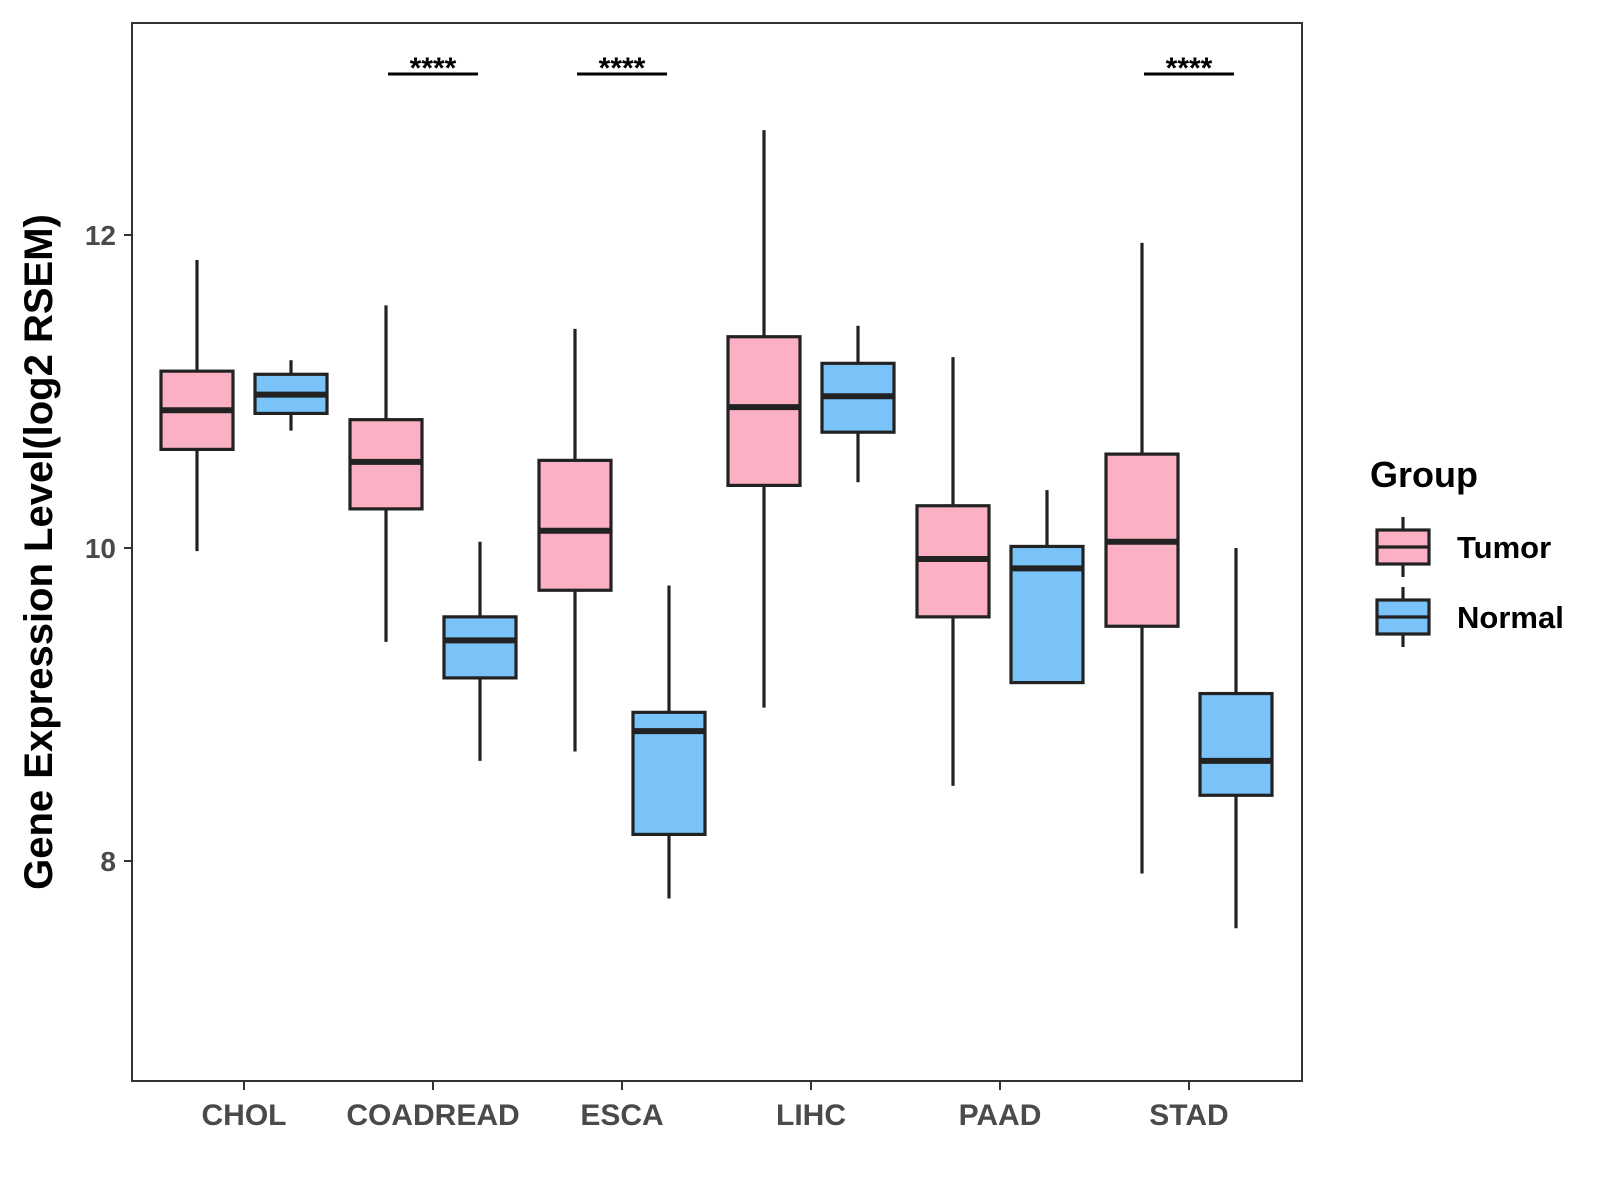 The height and width of the screenshot is (1200, 1600). Describe the element at coordinates (480, 647) in the screenshot. I see `box-body-coadread-normal` at that location.